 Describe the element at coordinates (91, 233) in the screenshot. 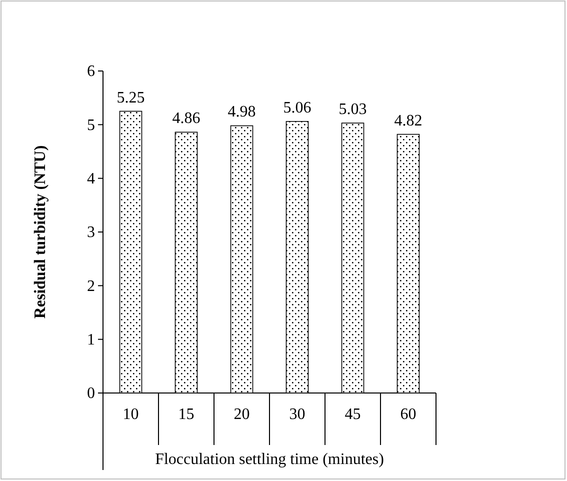

I see `y-tick-label: 3` at that location.